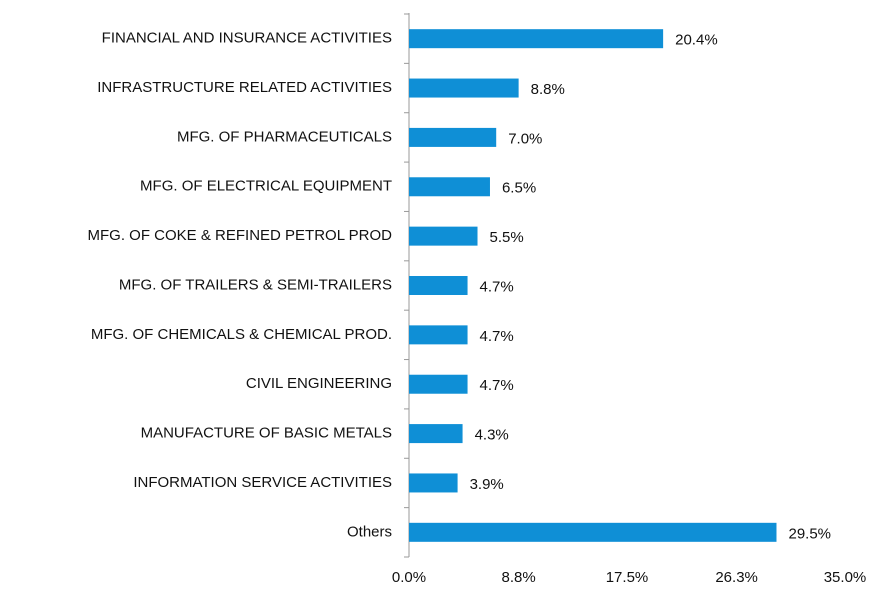 Image resolution: width=871 pixels, height=595 pixels. Describe the element at coordinates (241, 334) in the screenshot. I see `y-tick-label: MFG. OF CHEMICALS & CHEMICAL PROD.` at that location.